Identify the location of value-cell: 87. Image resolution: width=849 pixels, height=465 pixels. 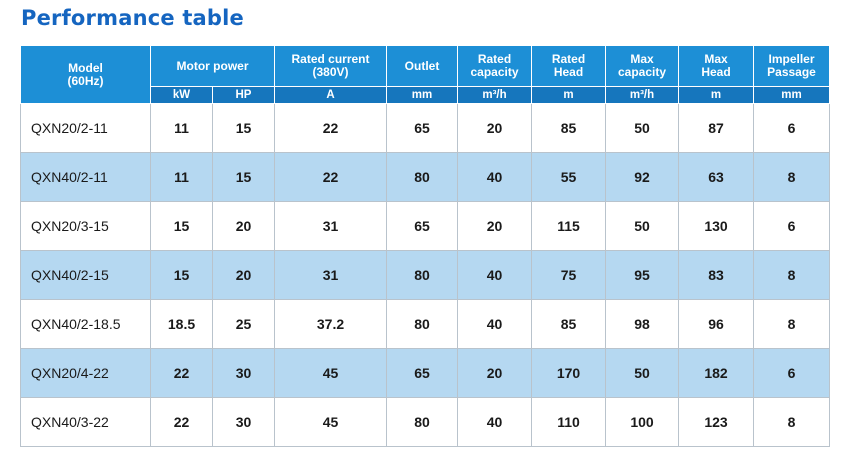
(716, 128).